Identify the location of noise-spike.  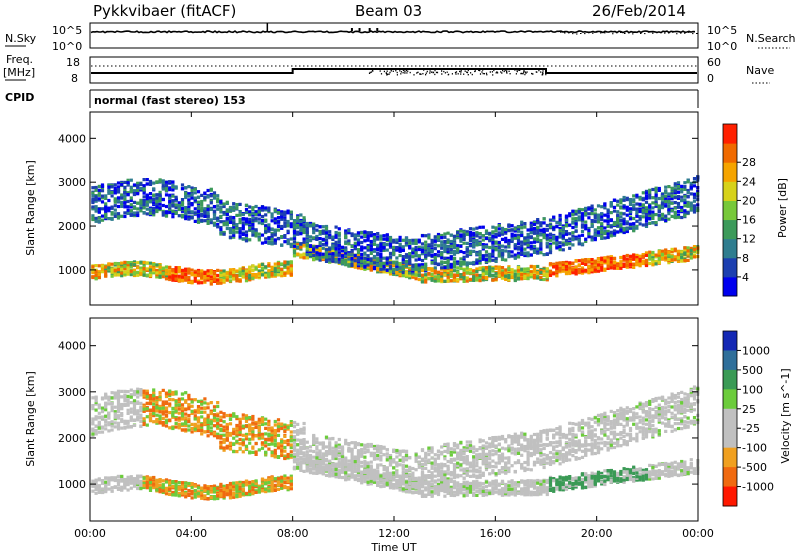
(352, 29).